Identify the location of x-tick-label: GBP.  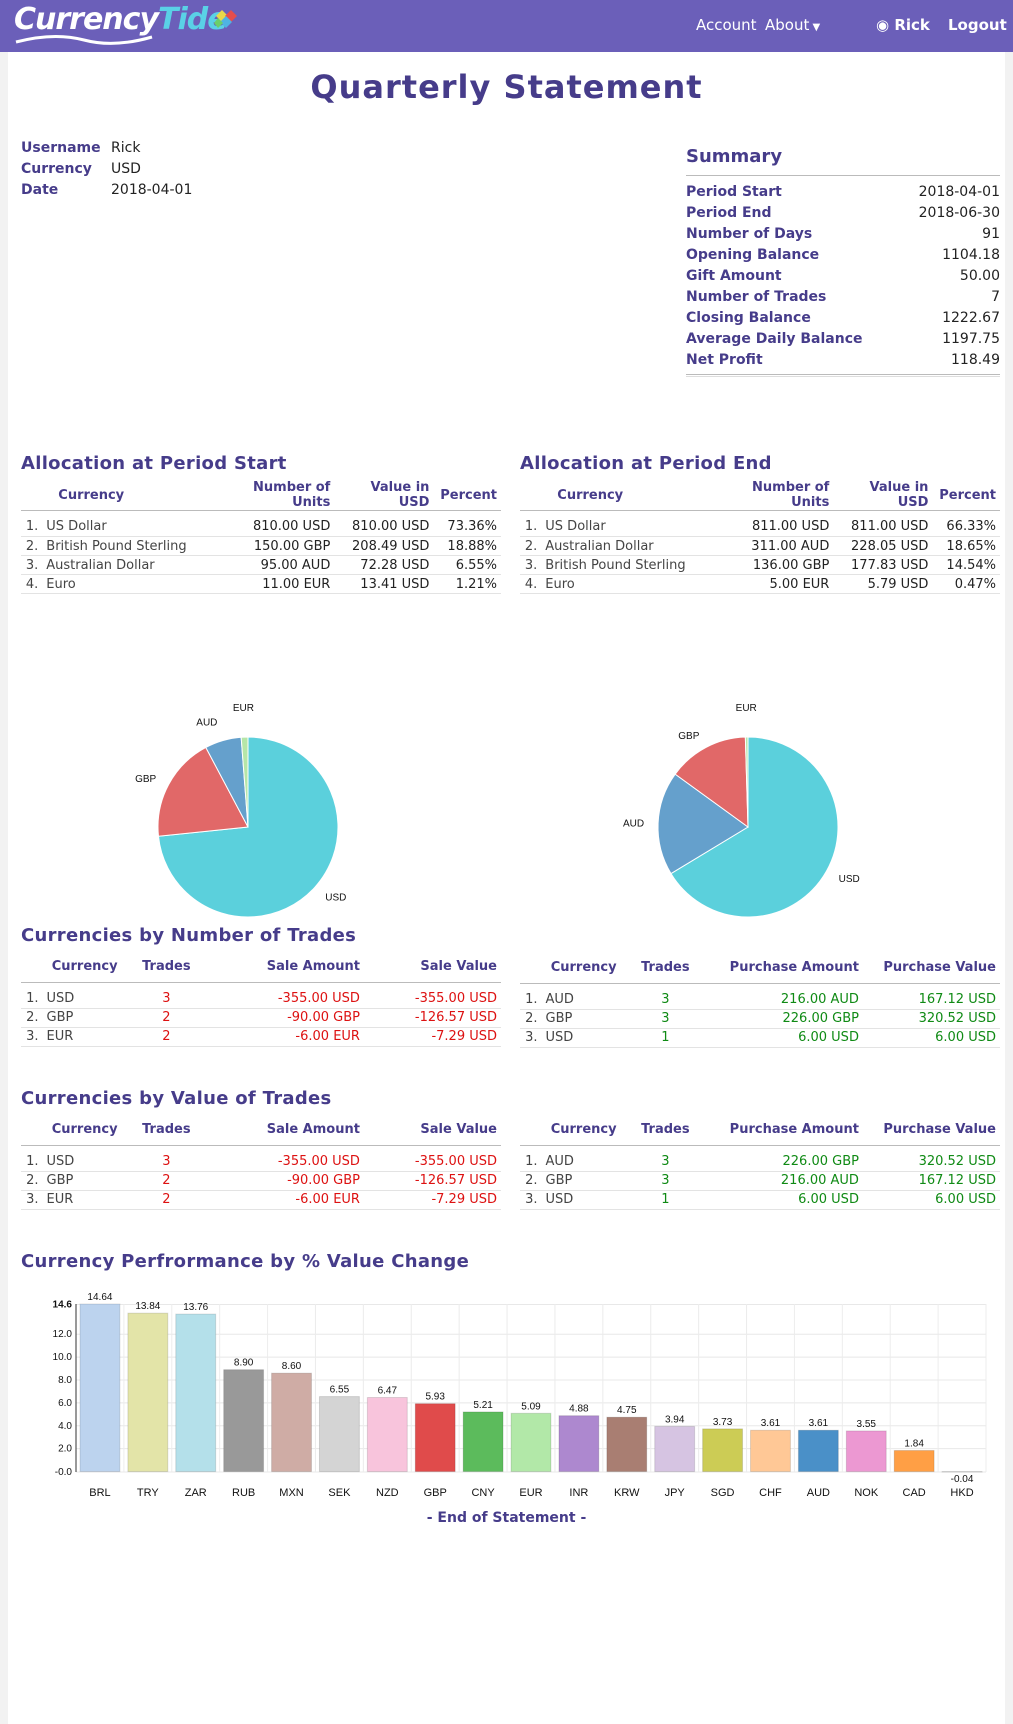
(435, 1493).